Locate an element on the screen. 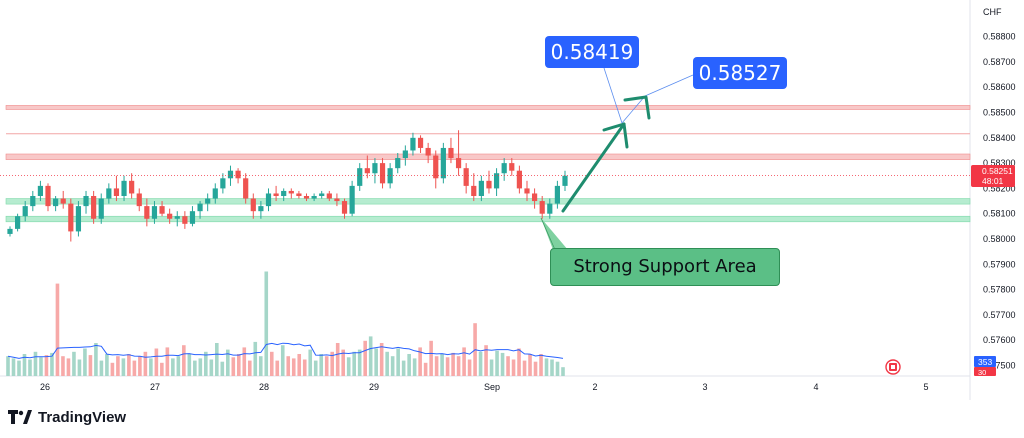 Image resolution: width=1024 pixels, height=438 pixels. support-callout-stem is located at coordinates (548, 235).